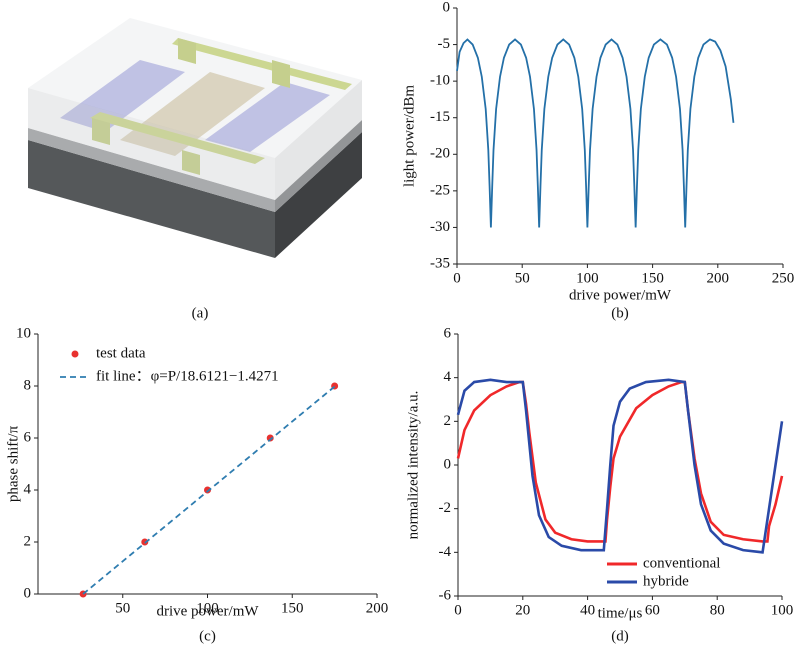 The width and height of the screenshot is (797, 654). I want to click on y-tick-label: -5, so click(444, 44).